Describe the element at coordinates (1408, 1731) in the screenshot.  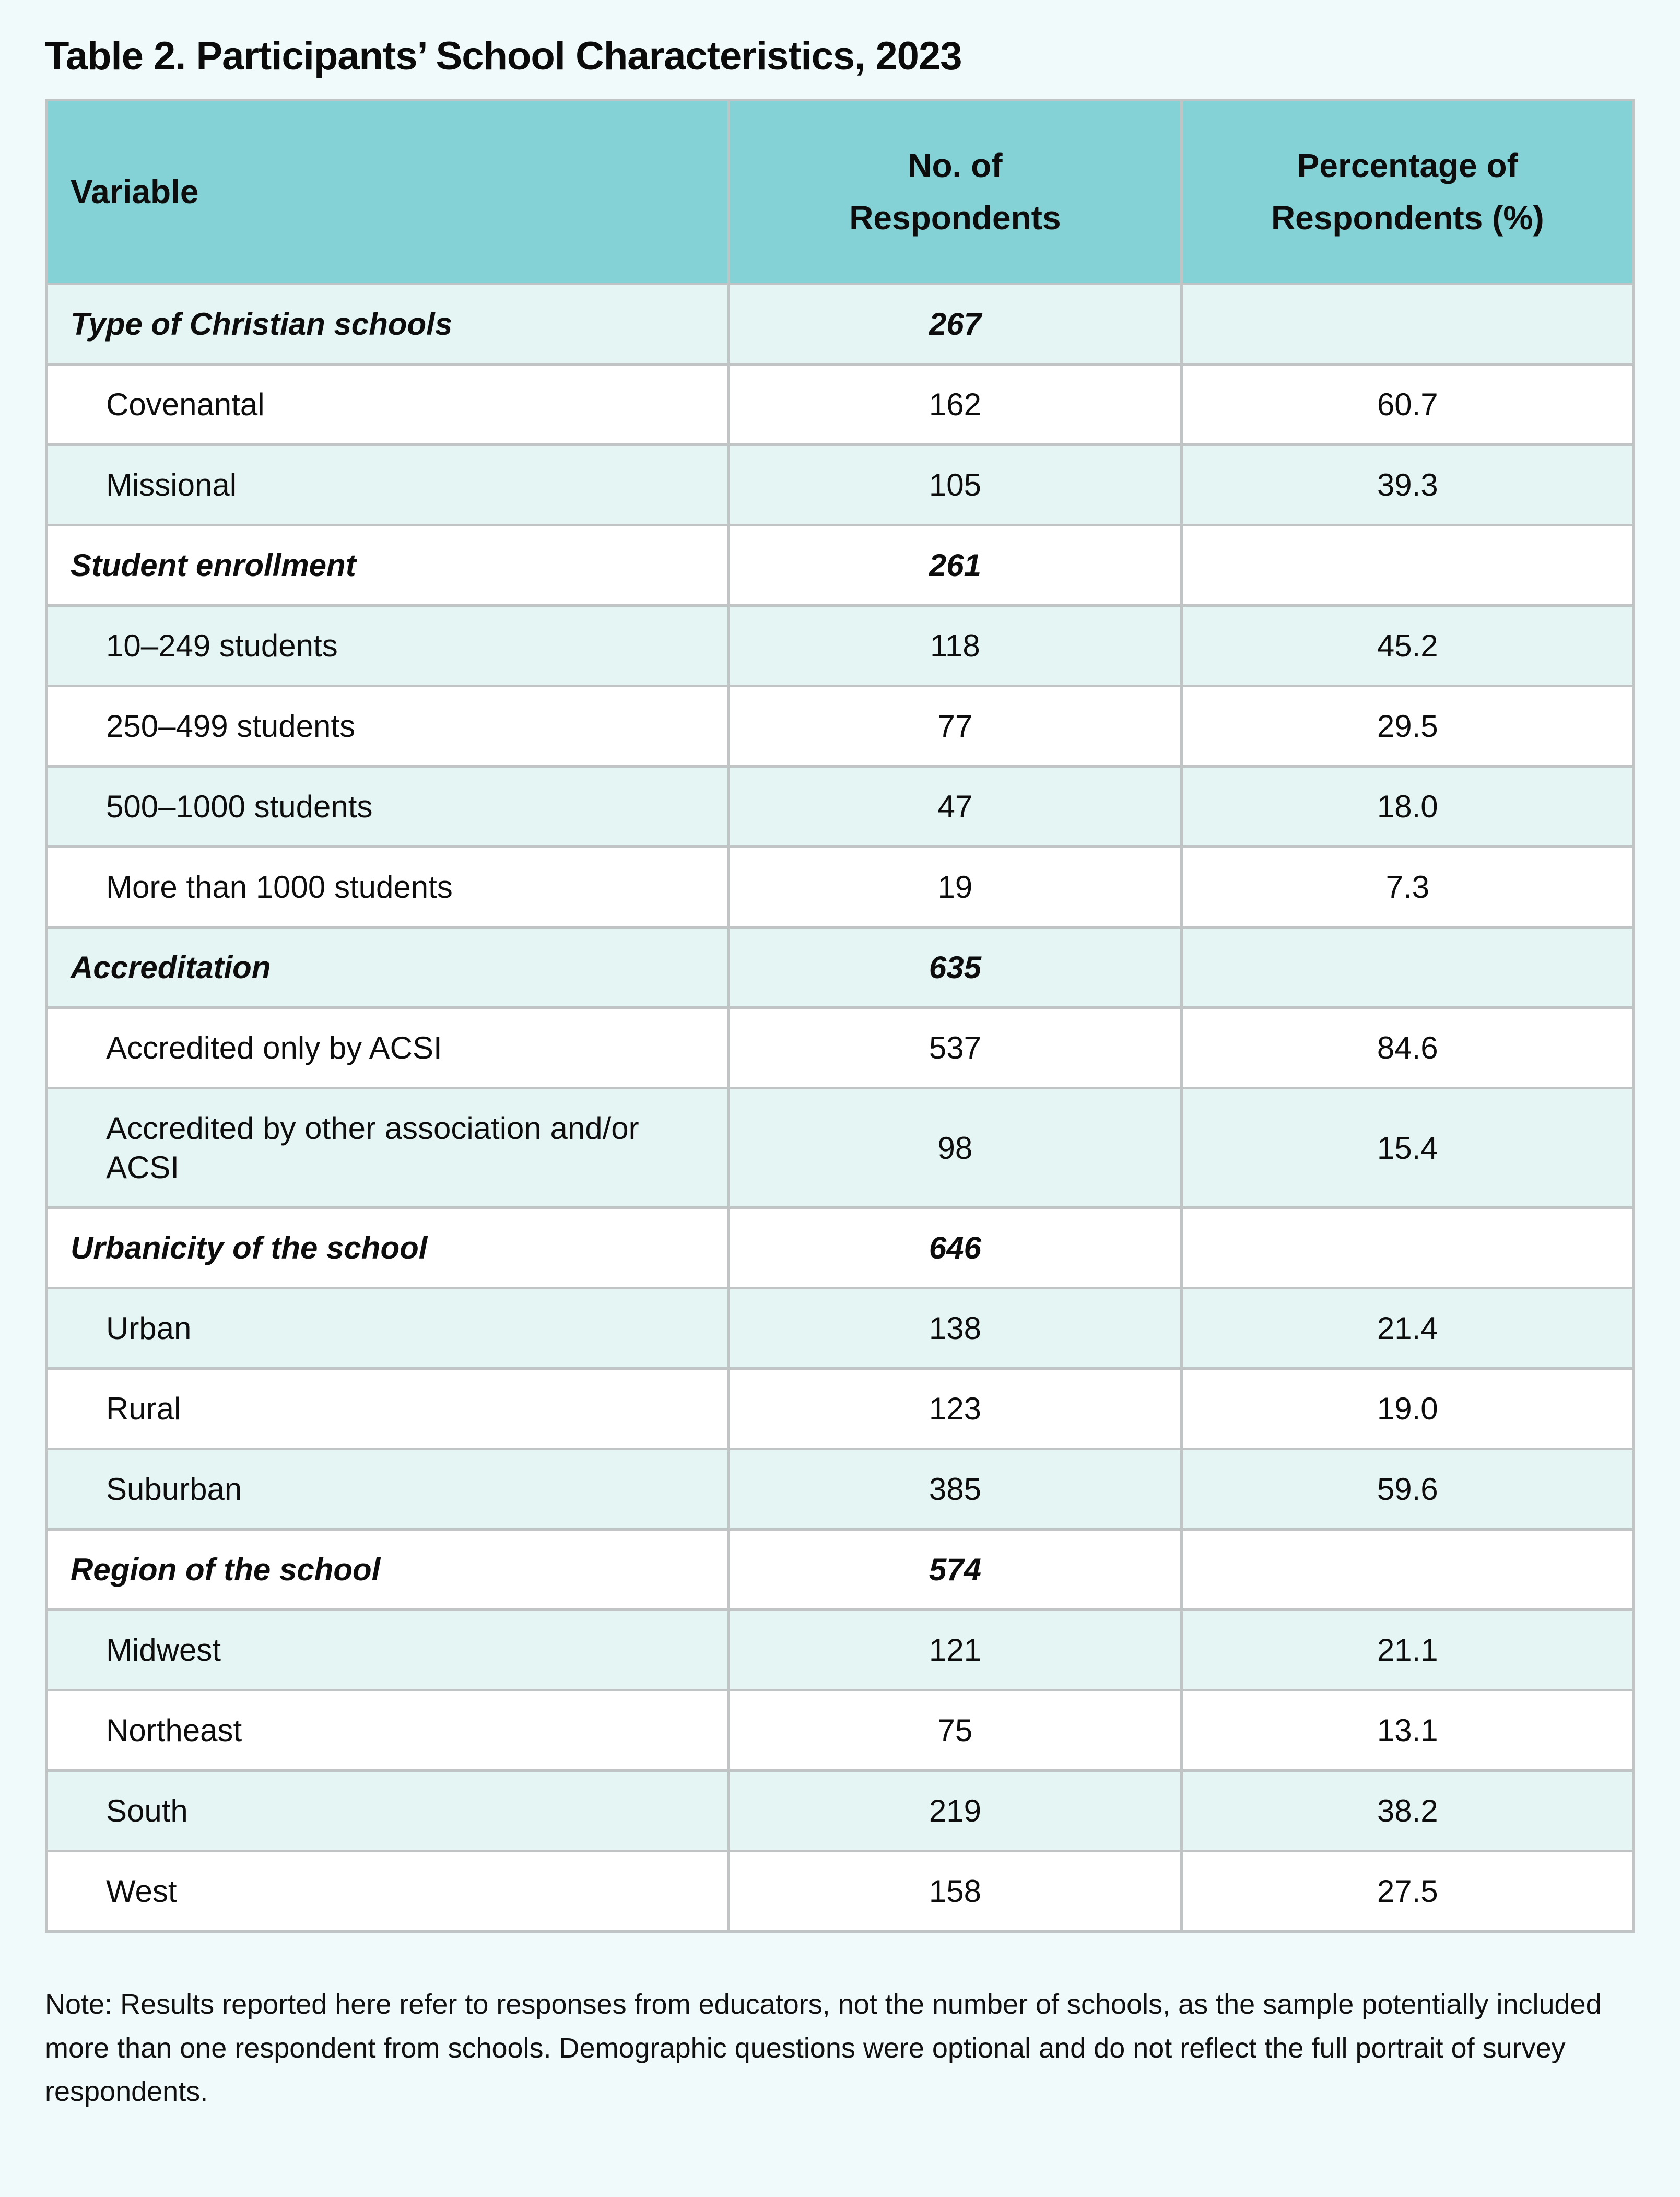
I see `cell-percentage: 13.1` at that location.